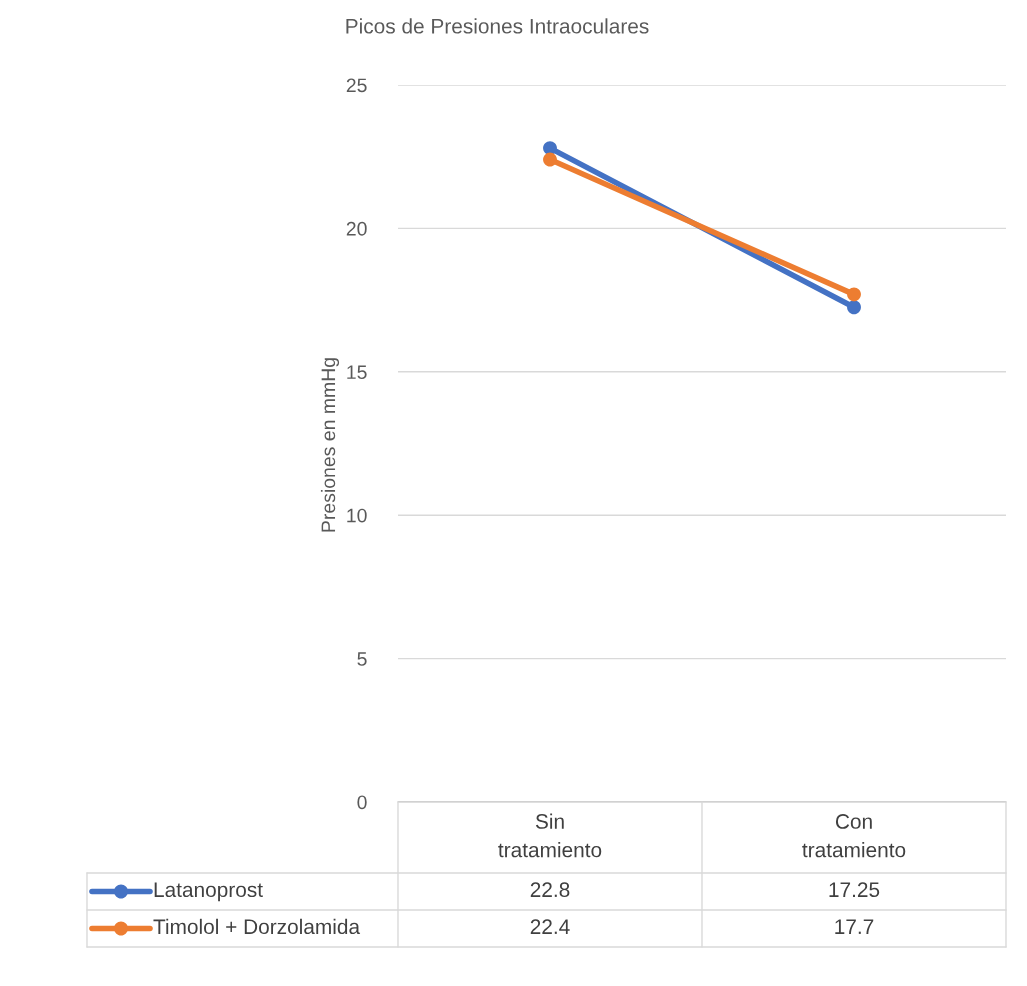 Image resolution: width=1027 pixels, height=986 pixels. I want to click on y-tick-label: 15, so click(357, 372).